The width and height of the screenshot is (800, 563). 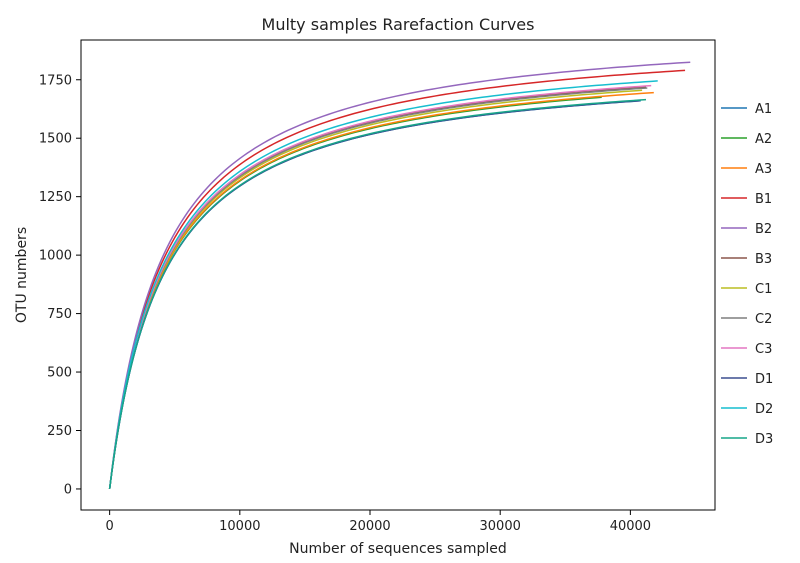 What do you see at coordinates (68, 489) in the screenshot?
I see `y-tick-label: 0` at bounding box center [68, 489].